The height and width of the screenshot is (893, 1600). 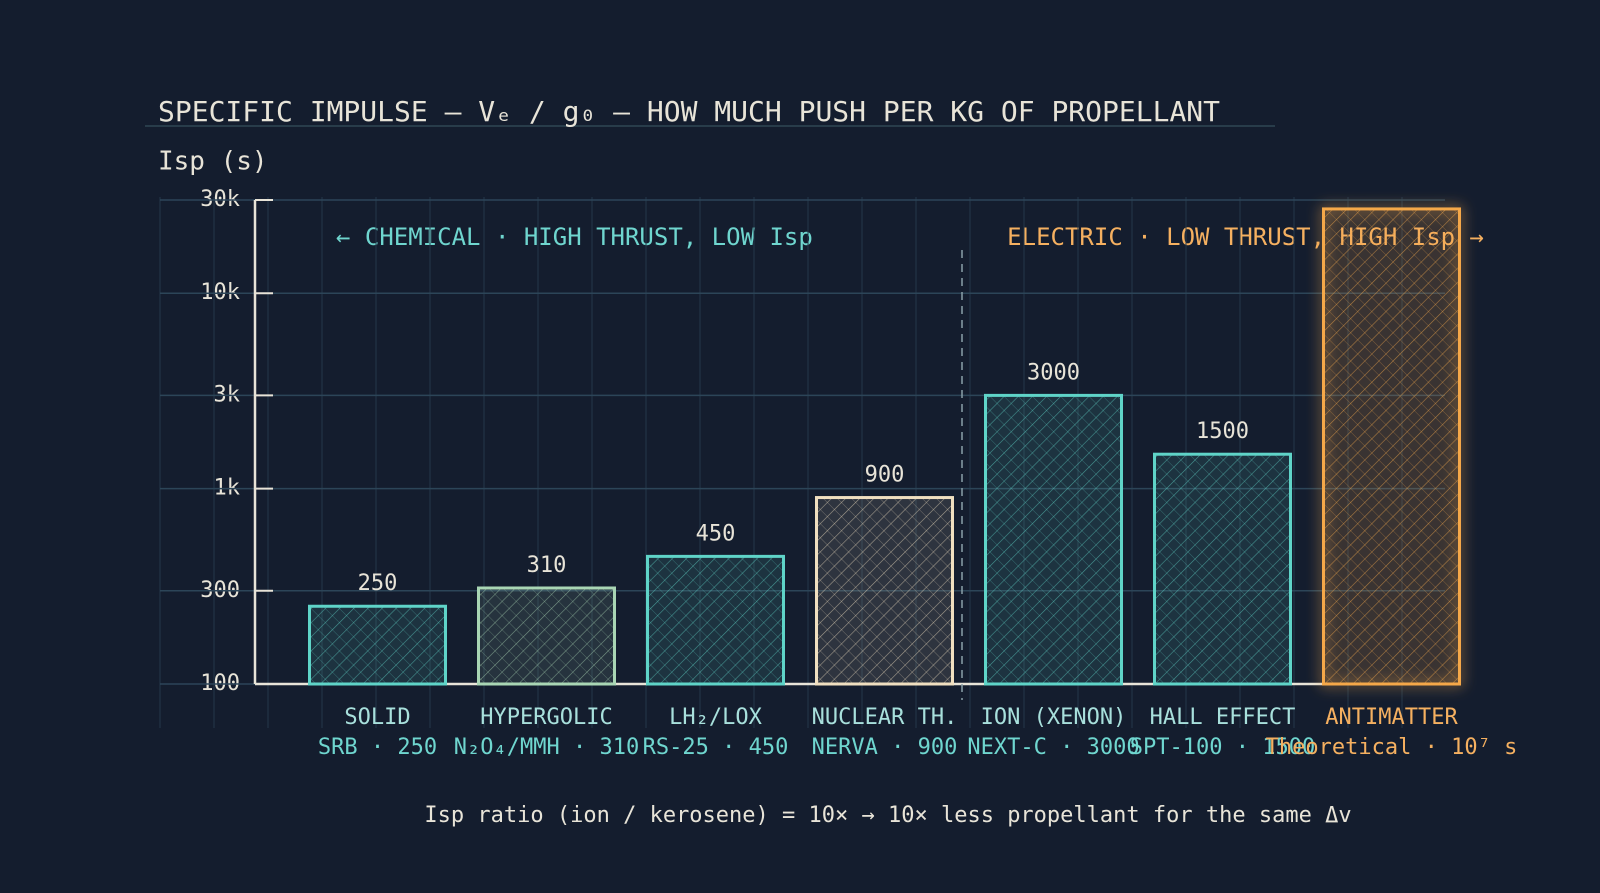 What do you see at coordinates (715, 717) in the screenshot?
I see `x-tick-label: LH₂/LOX` at bounding box center [715, 717].